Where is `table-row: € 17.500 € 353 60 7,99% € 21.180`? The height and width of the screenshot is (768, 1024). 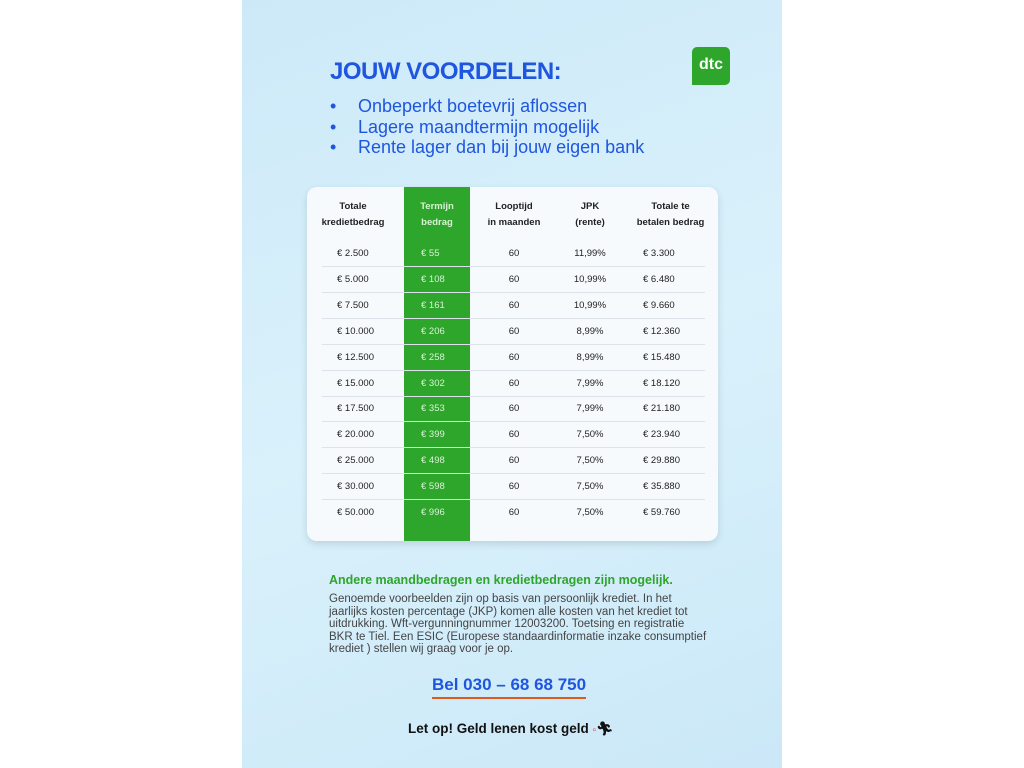
table-row: € 17.500 € 353 60 7,99% € 21.180 is located at coordinates (512, 409).